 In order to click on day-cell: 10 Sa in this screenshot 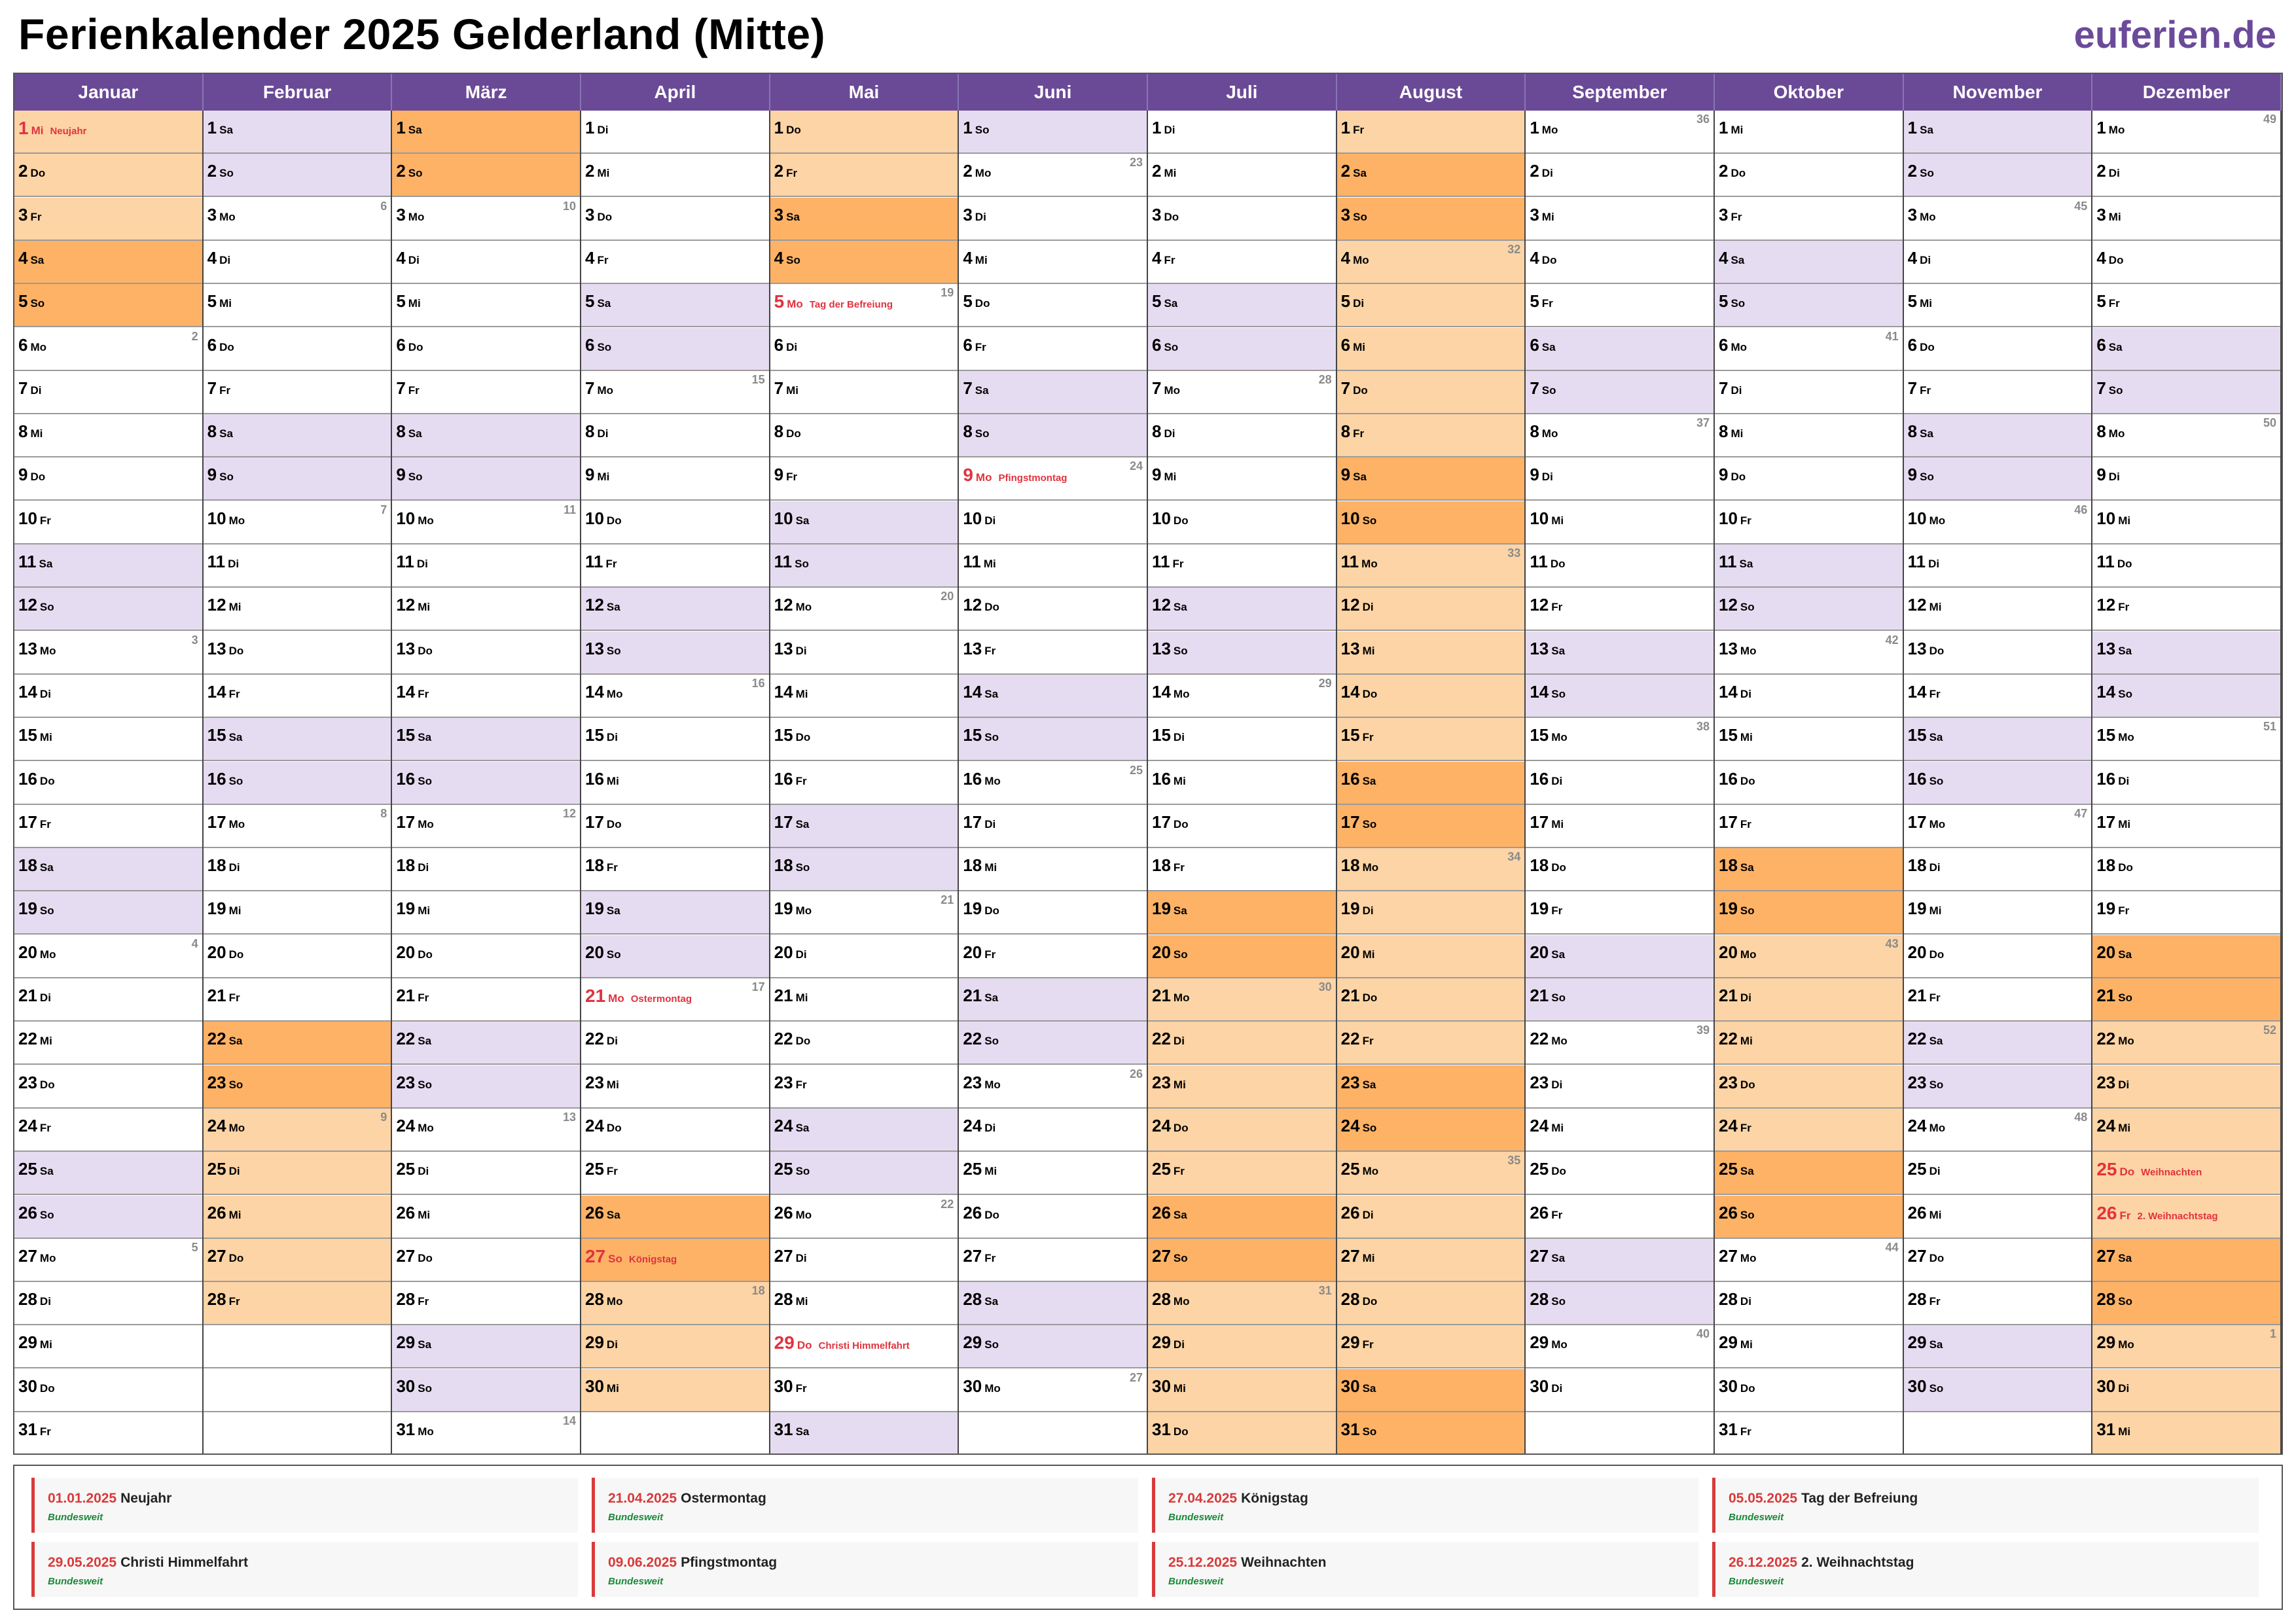, I will do `click(864, 522)`.